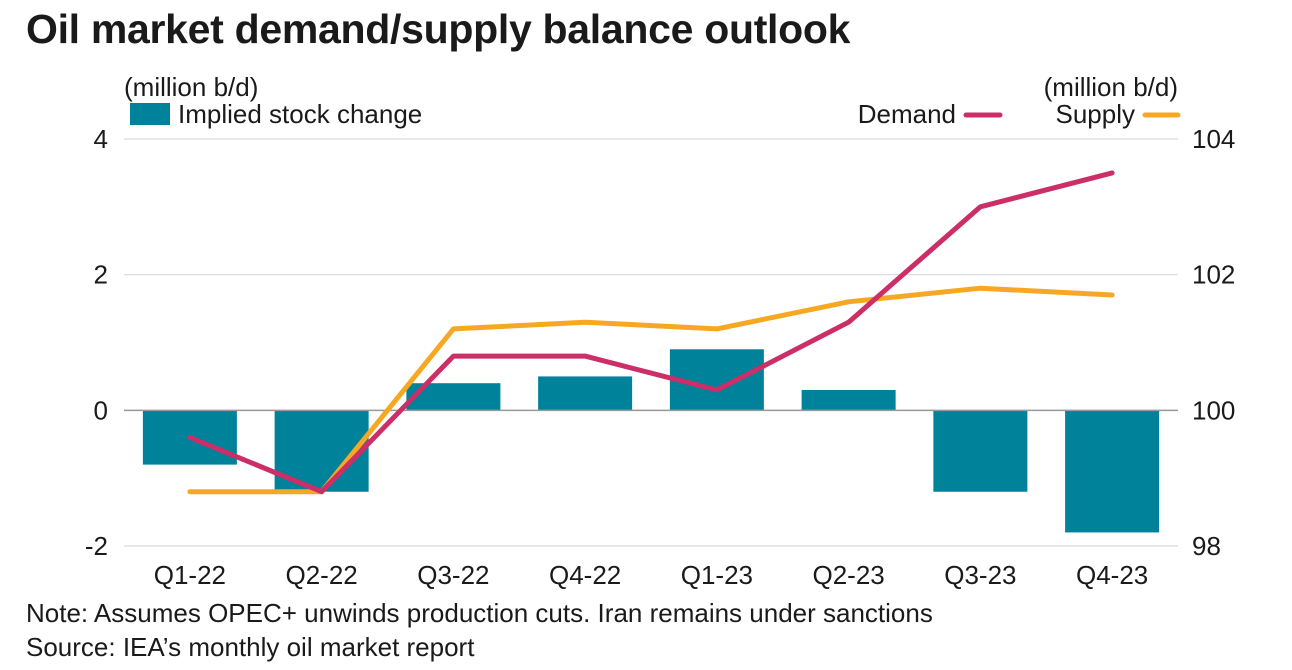 The image size is (1292, 670). What do you see at coordinates (438, 29) in the screenshot?
I see `chart-title: Oil market demand/supply balance outlook` at bounding box center [438, 29].